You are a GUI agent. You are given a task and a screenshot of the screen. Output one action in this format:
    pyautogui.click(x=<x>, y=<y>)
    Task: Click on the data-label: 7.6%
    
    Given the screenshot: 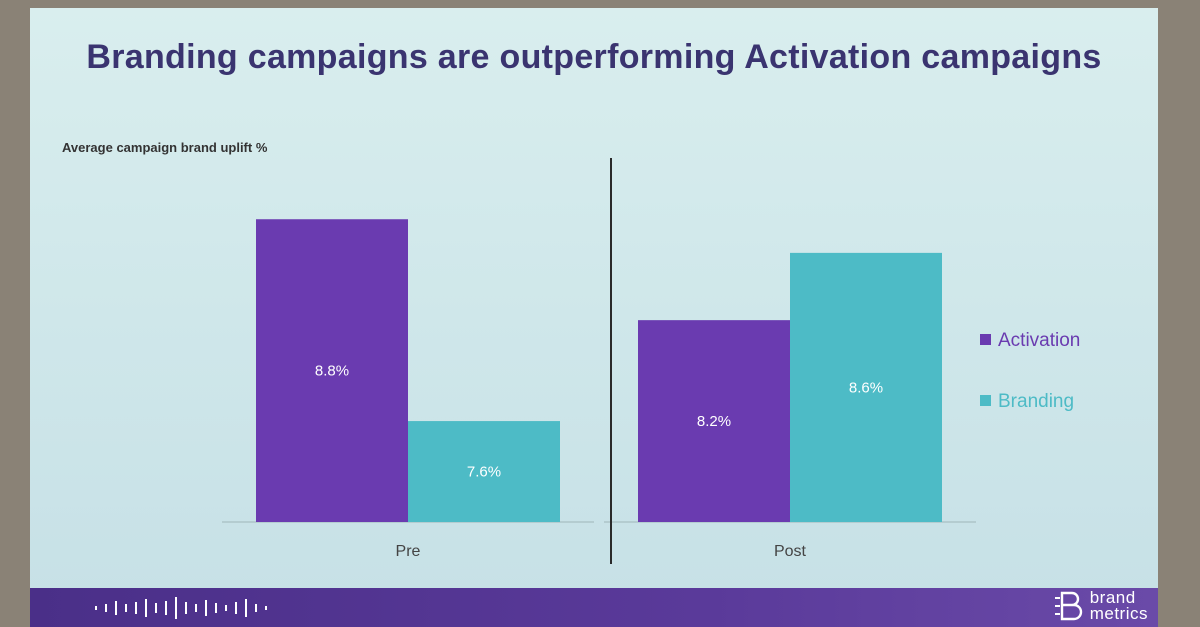 What is the action you would take?
    pyautogui.click(x=484, y=472)
    